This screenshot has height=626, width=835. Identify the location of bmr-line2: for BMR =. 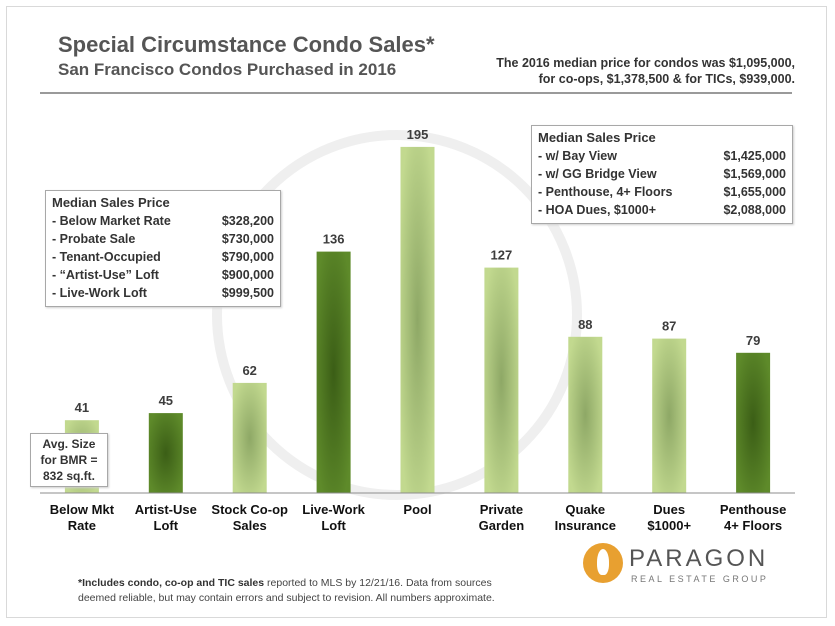
(69, 460).